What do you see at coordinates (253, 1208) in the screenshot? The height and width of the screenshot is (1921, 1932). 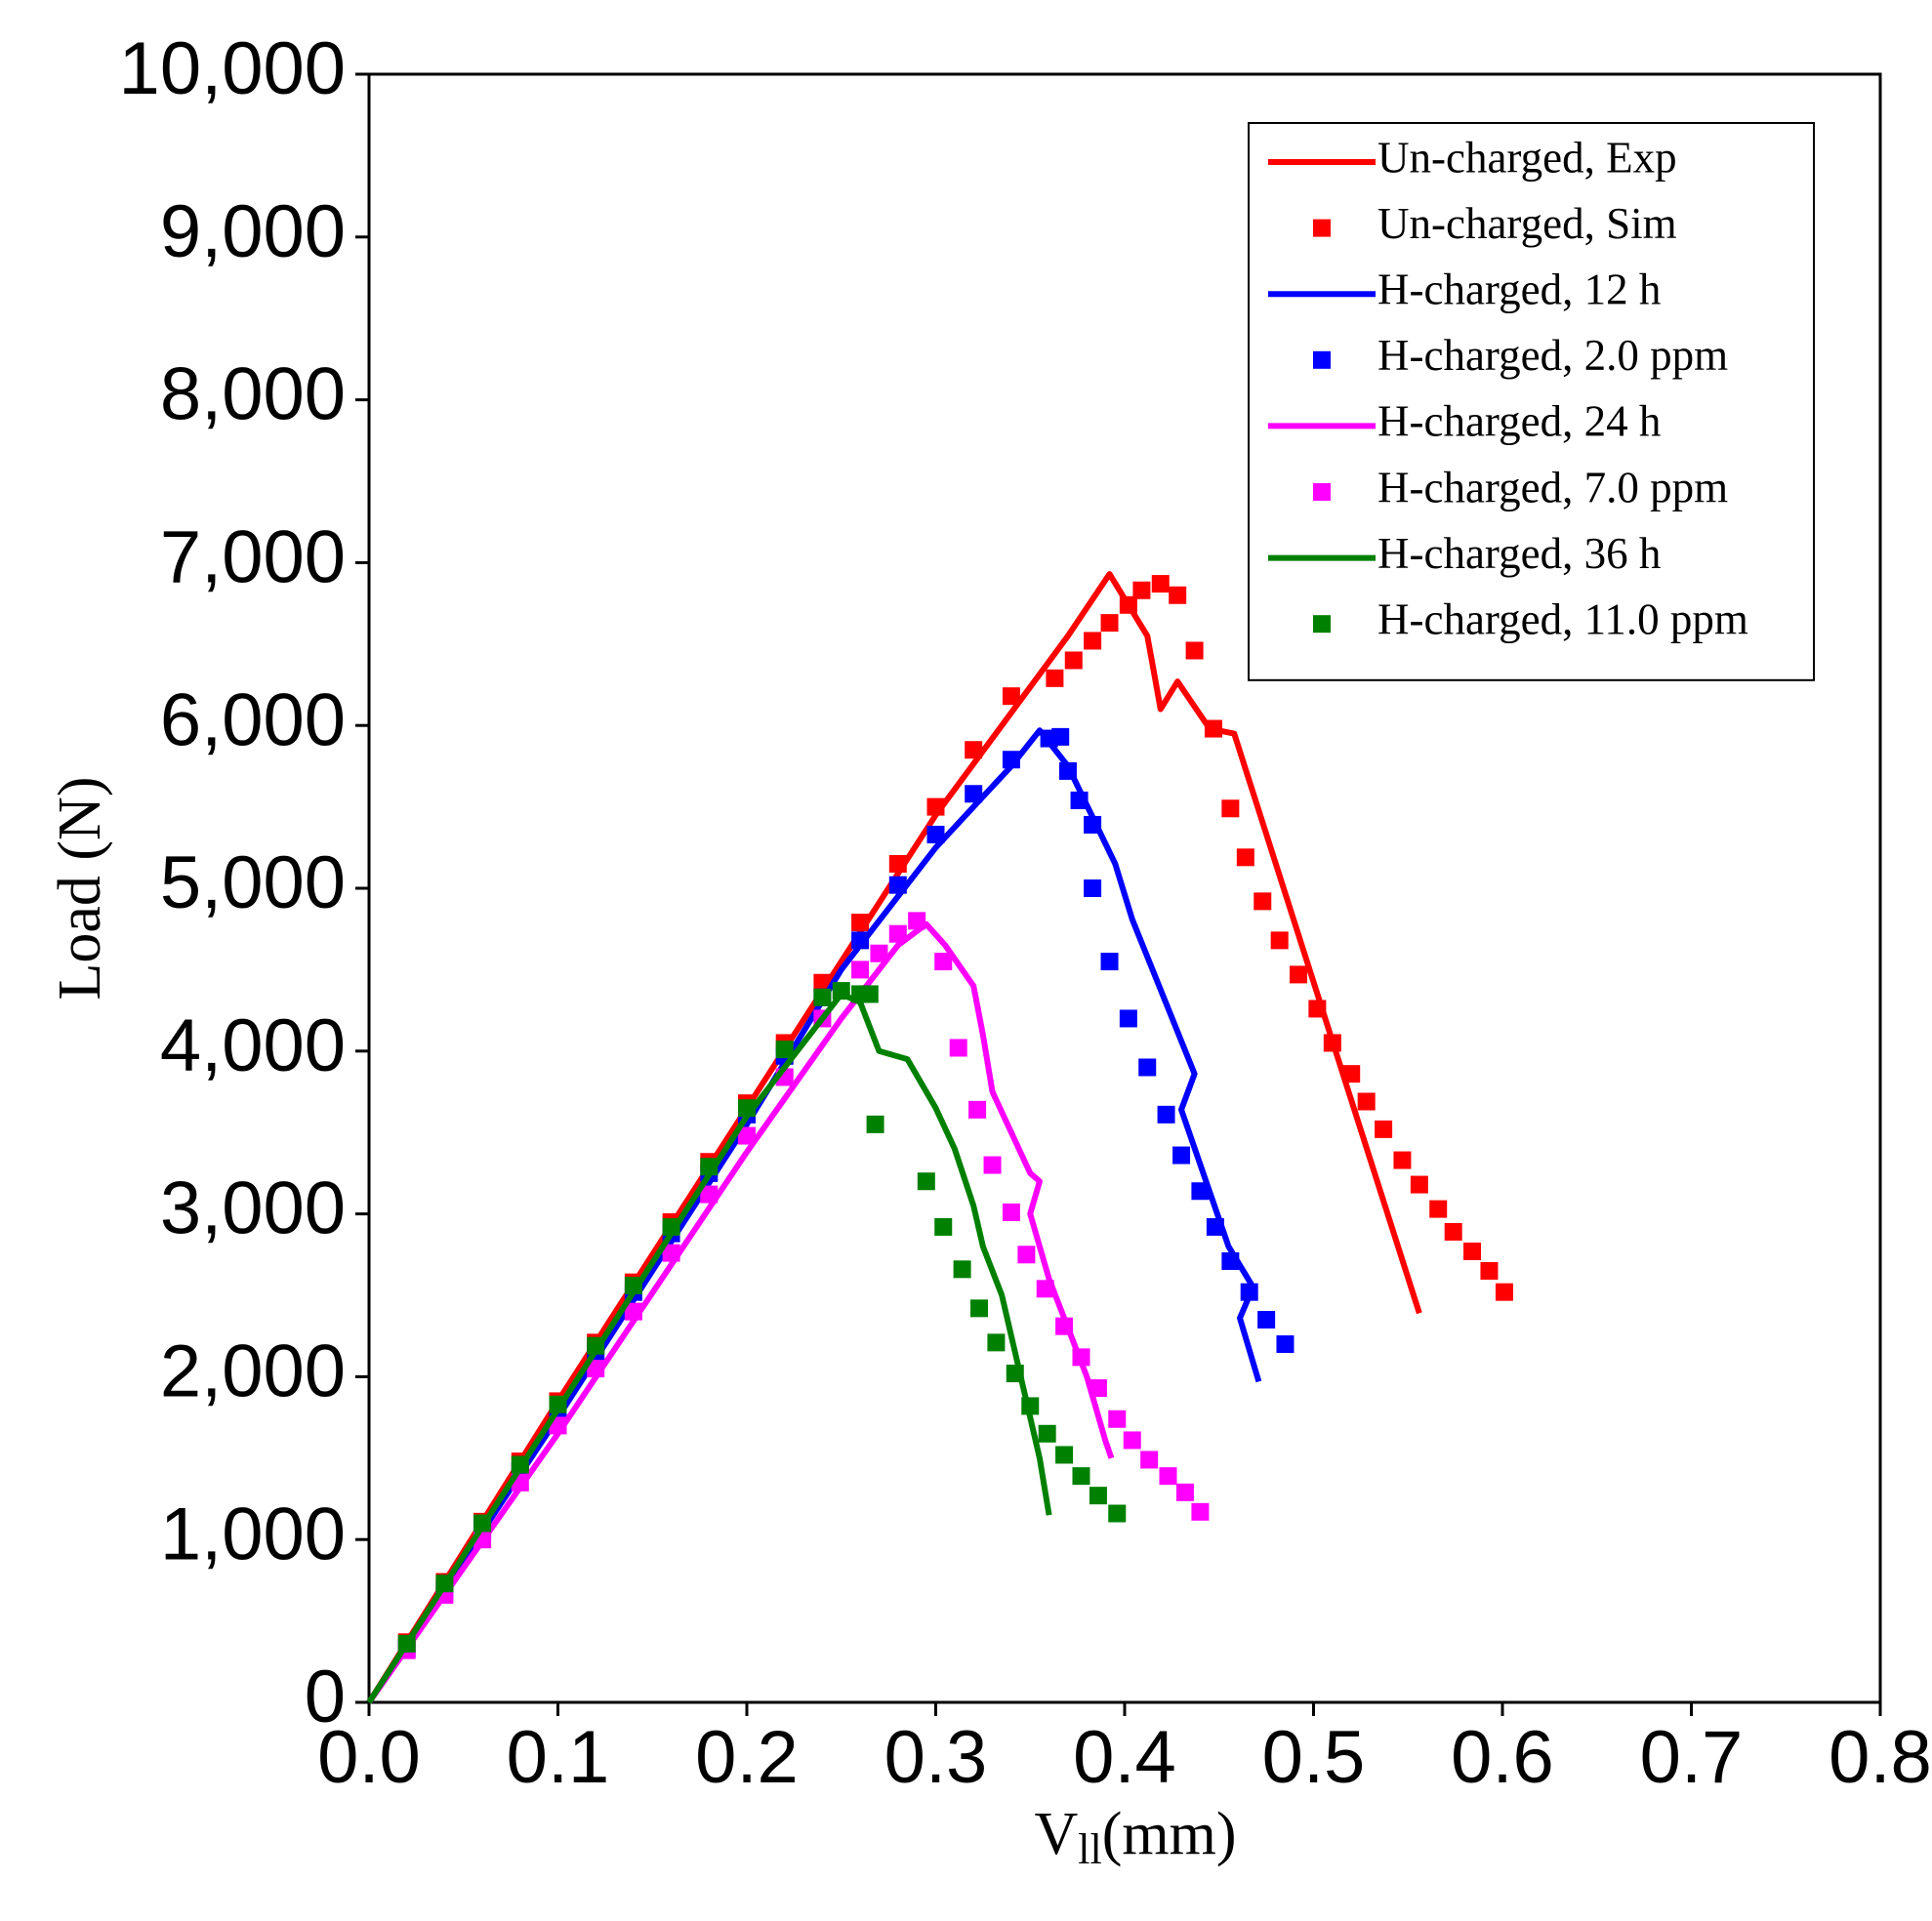 I see `y-tick-label: 3,000` at bounding box center [253, 1208].